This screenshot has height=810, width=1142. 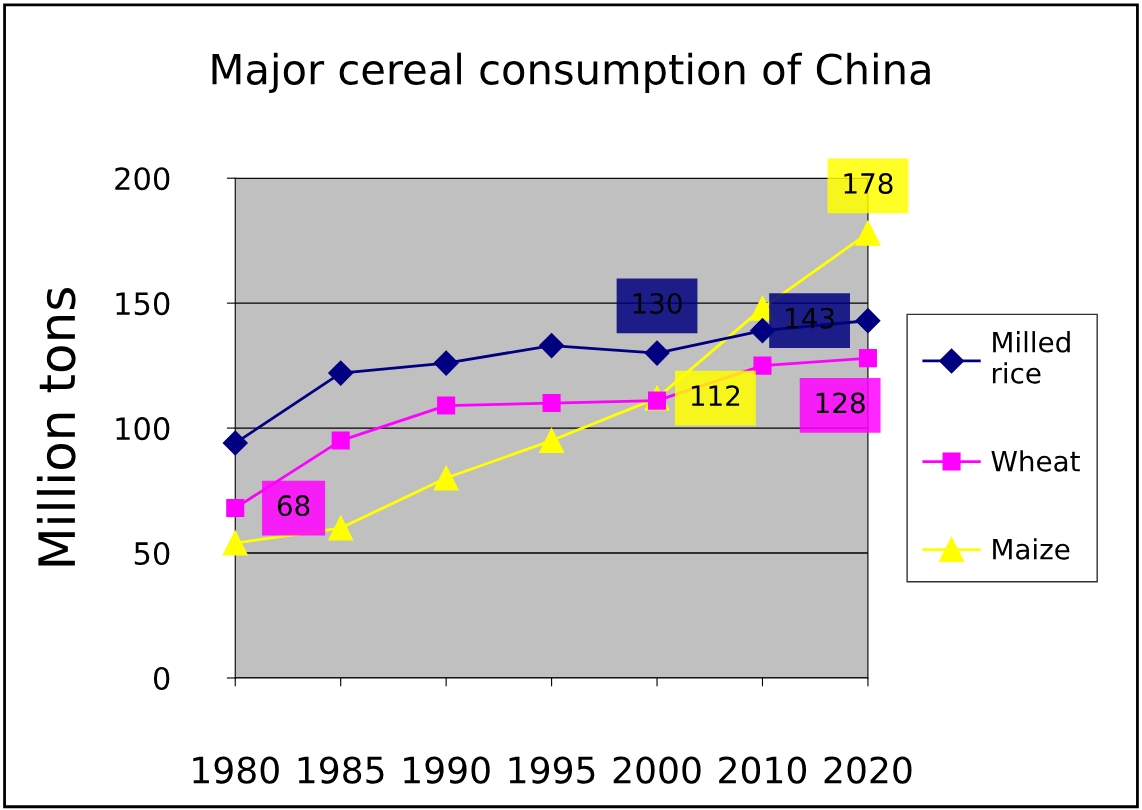 What do you see at coordinates (293, 506) in the screenshot?
I see `data-label: 68` at bounding box center [293, 506].